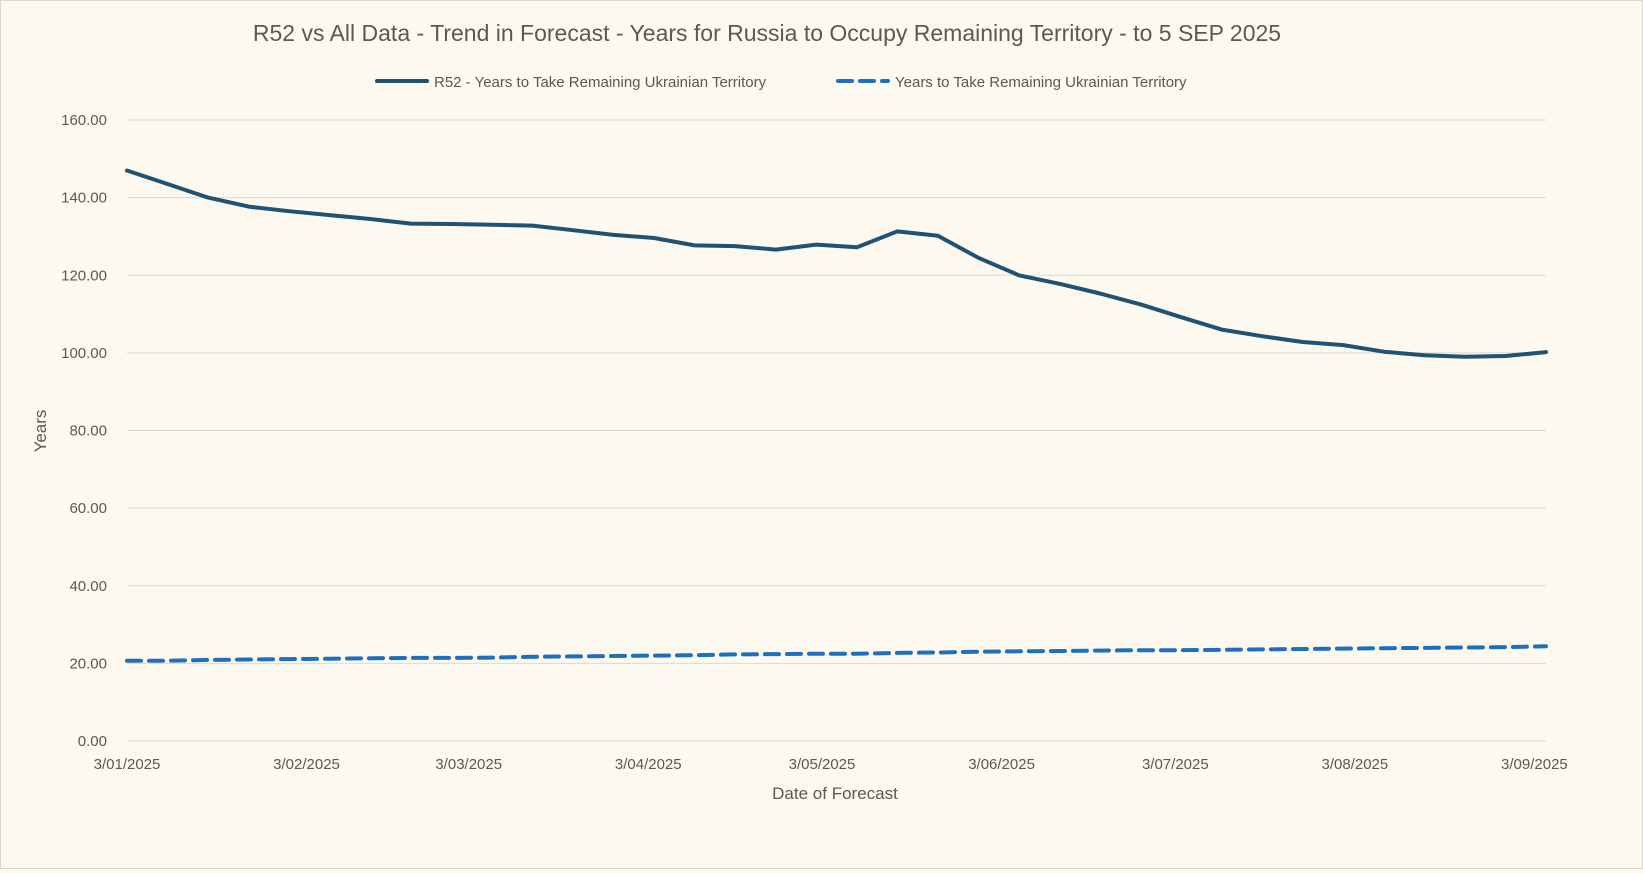 The image size is (1643, 873). I want to click on x-tick-label: 3/04/2025, so click(648, 764).